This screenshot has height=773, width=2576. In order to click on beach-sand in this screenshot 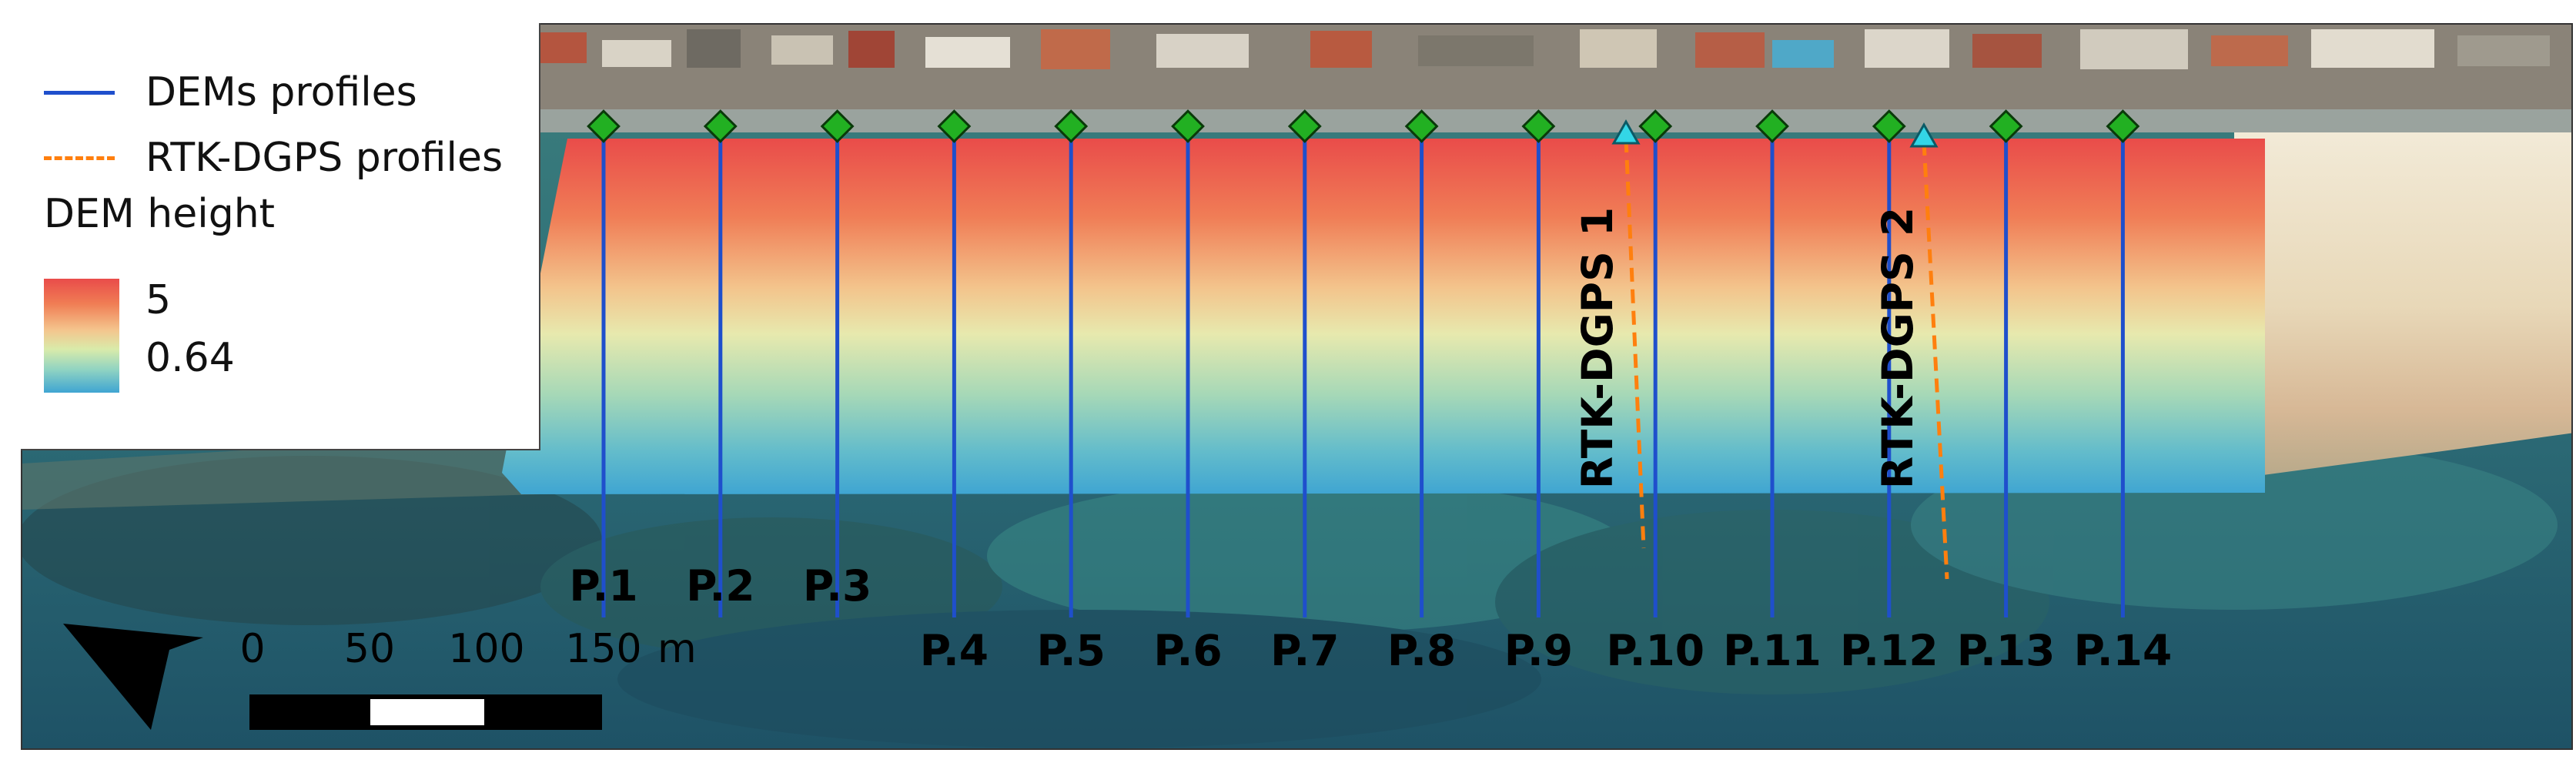, I will do `click(2402, 305)`.